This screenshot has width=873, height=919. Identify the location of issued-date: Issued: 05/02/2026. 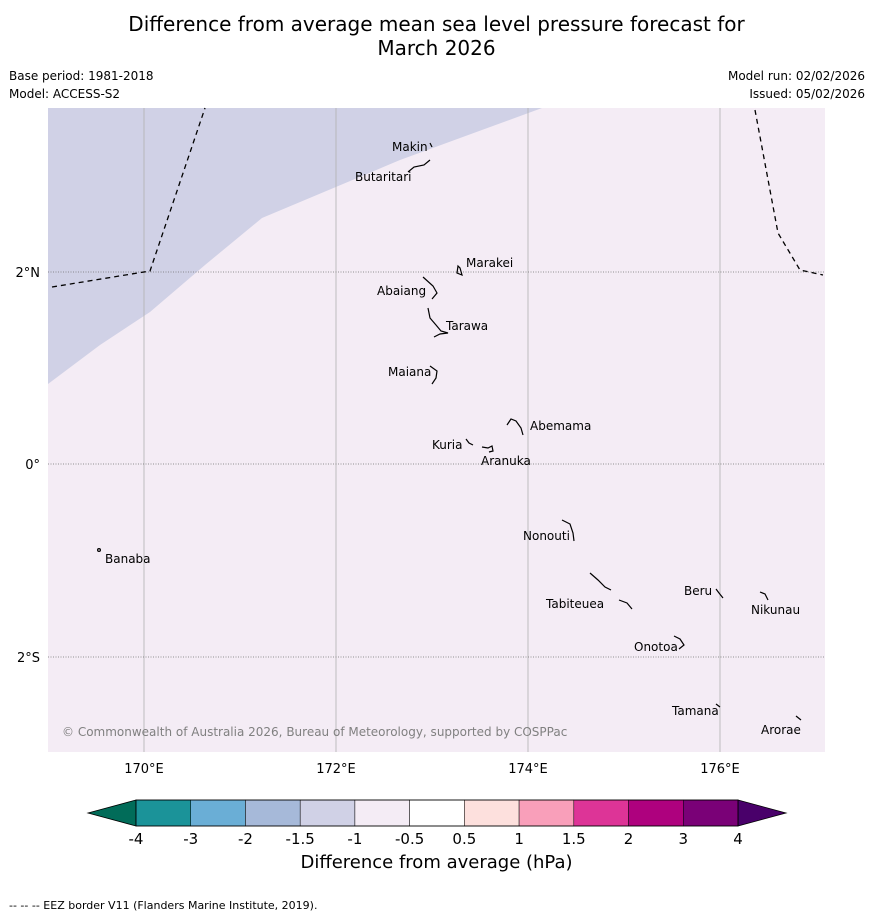
(807, 94).